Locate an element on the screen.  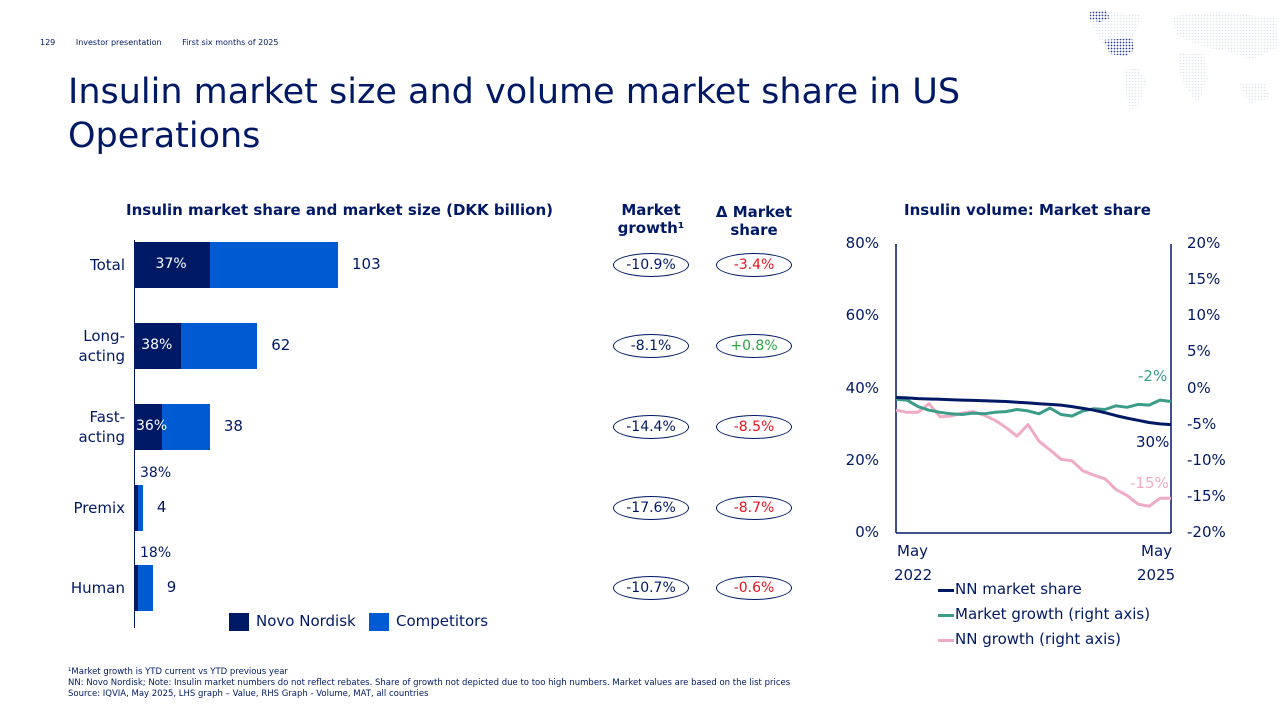
market-growth-value-premix: -17.6% is located at coordinates (651, 508).